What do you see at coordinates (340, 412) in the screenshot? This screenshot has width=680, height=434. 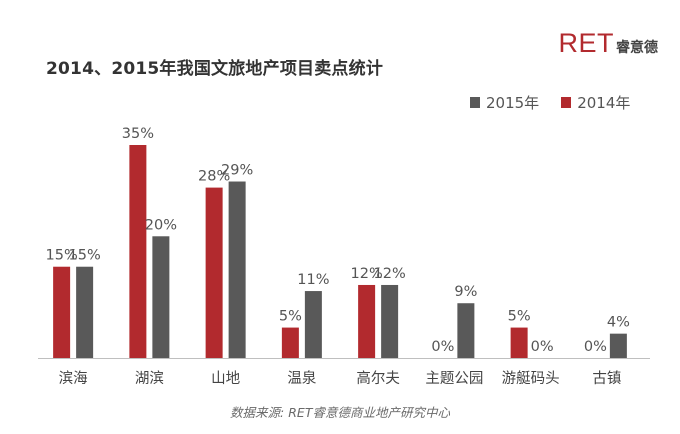 I see `source-note: 数据来源: RET睿意德商业地产研究中心` at bounding box center [340, 412].